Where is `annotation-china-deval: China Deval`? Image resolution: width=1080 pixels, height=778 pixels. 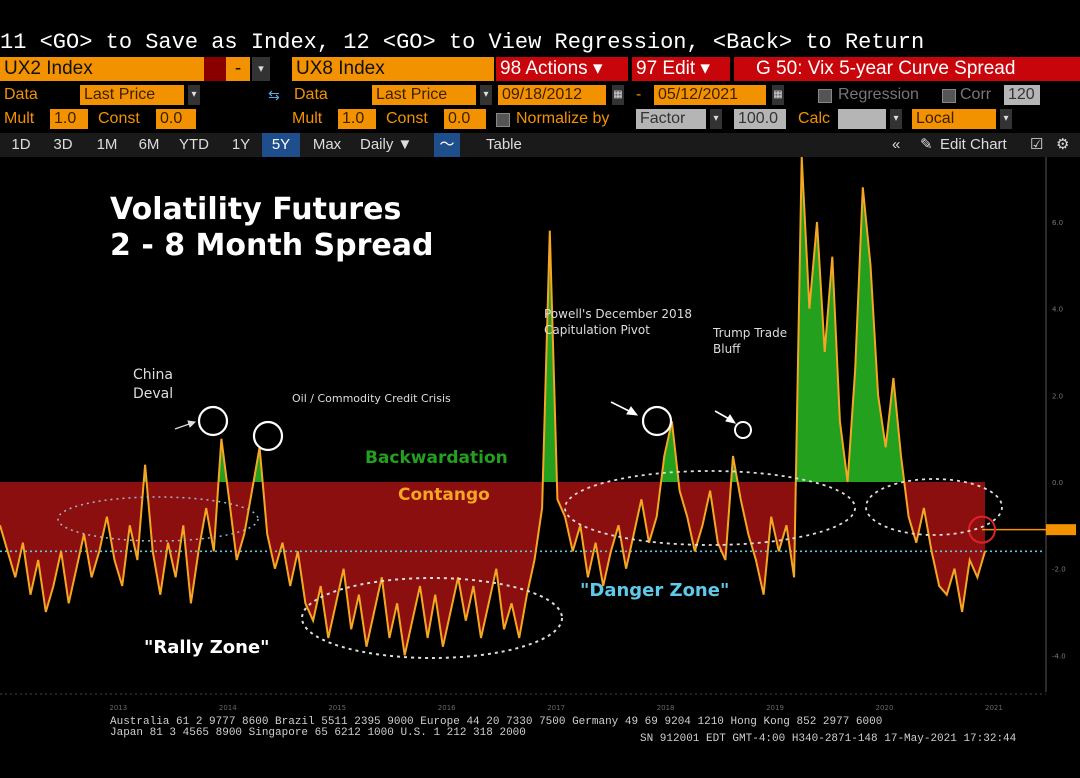
annotation-china-deval: China Deval is located at coordinates (153, 384).